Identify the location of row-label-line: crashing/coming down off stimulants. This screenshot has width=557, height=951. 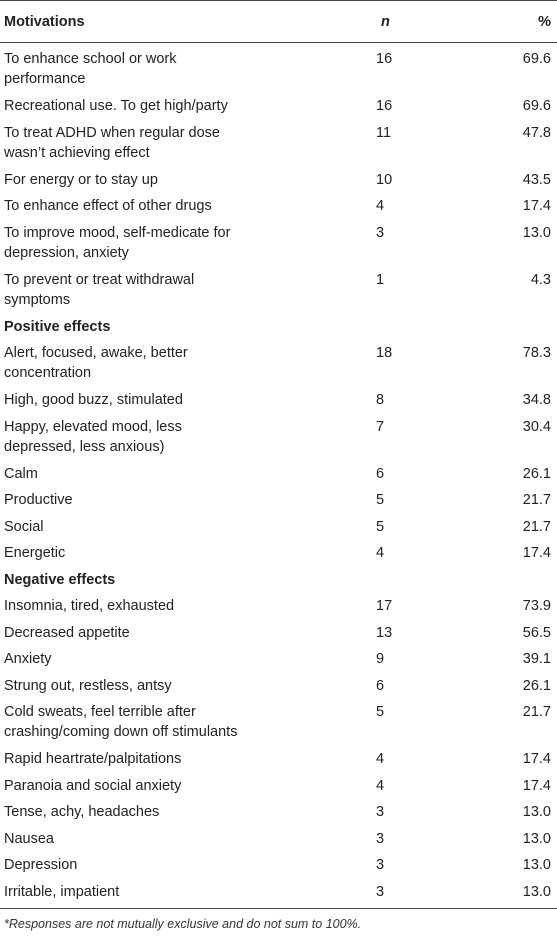
(121, 732).